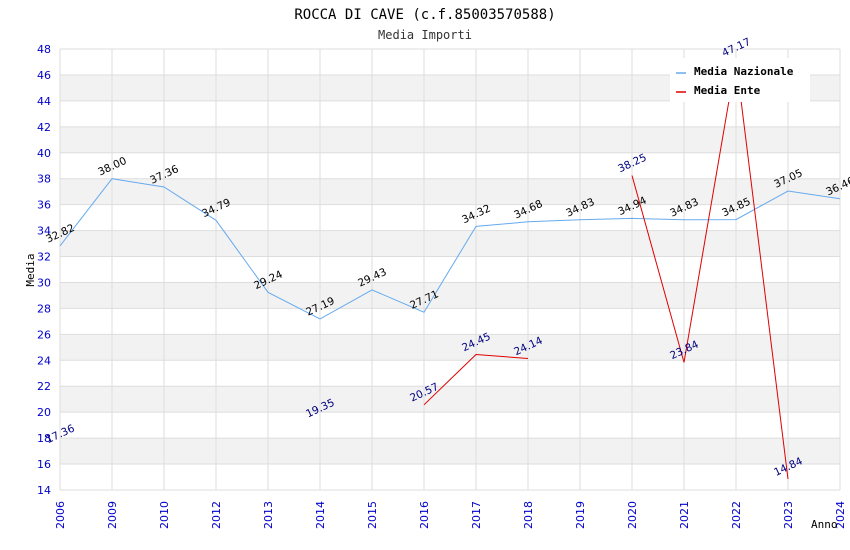  What do you see at coordinates (424, 15) in the screenshot?
I see `chart-title: ROCCA DI CAVE (c.f.85003570588)` at bounding box center [424, 15].